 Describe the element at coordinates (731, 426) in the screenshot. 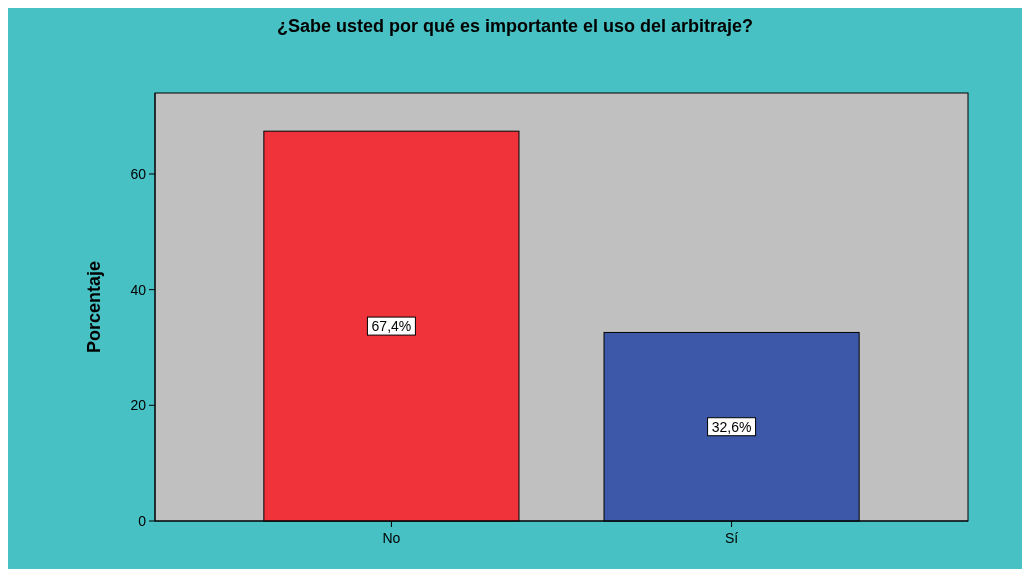

I see `data-label: 32,6%` at that location.